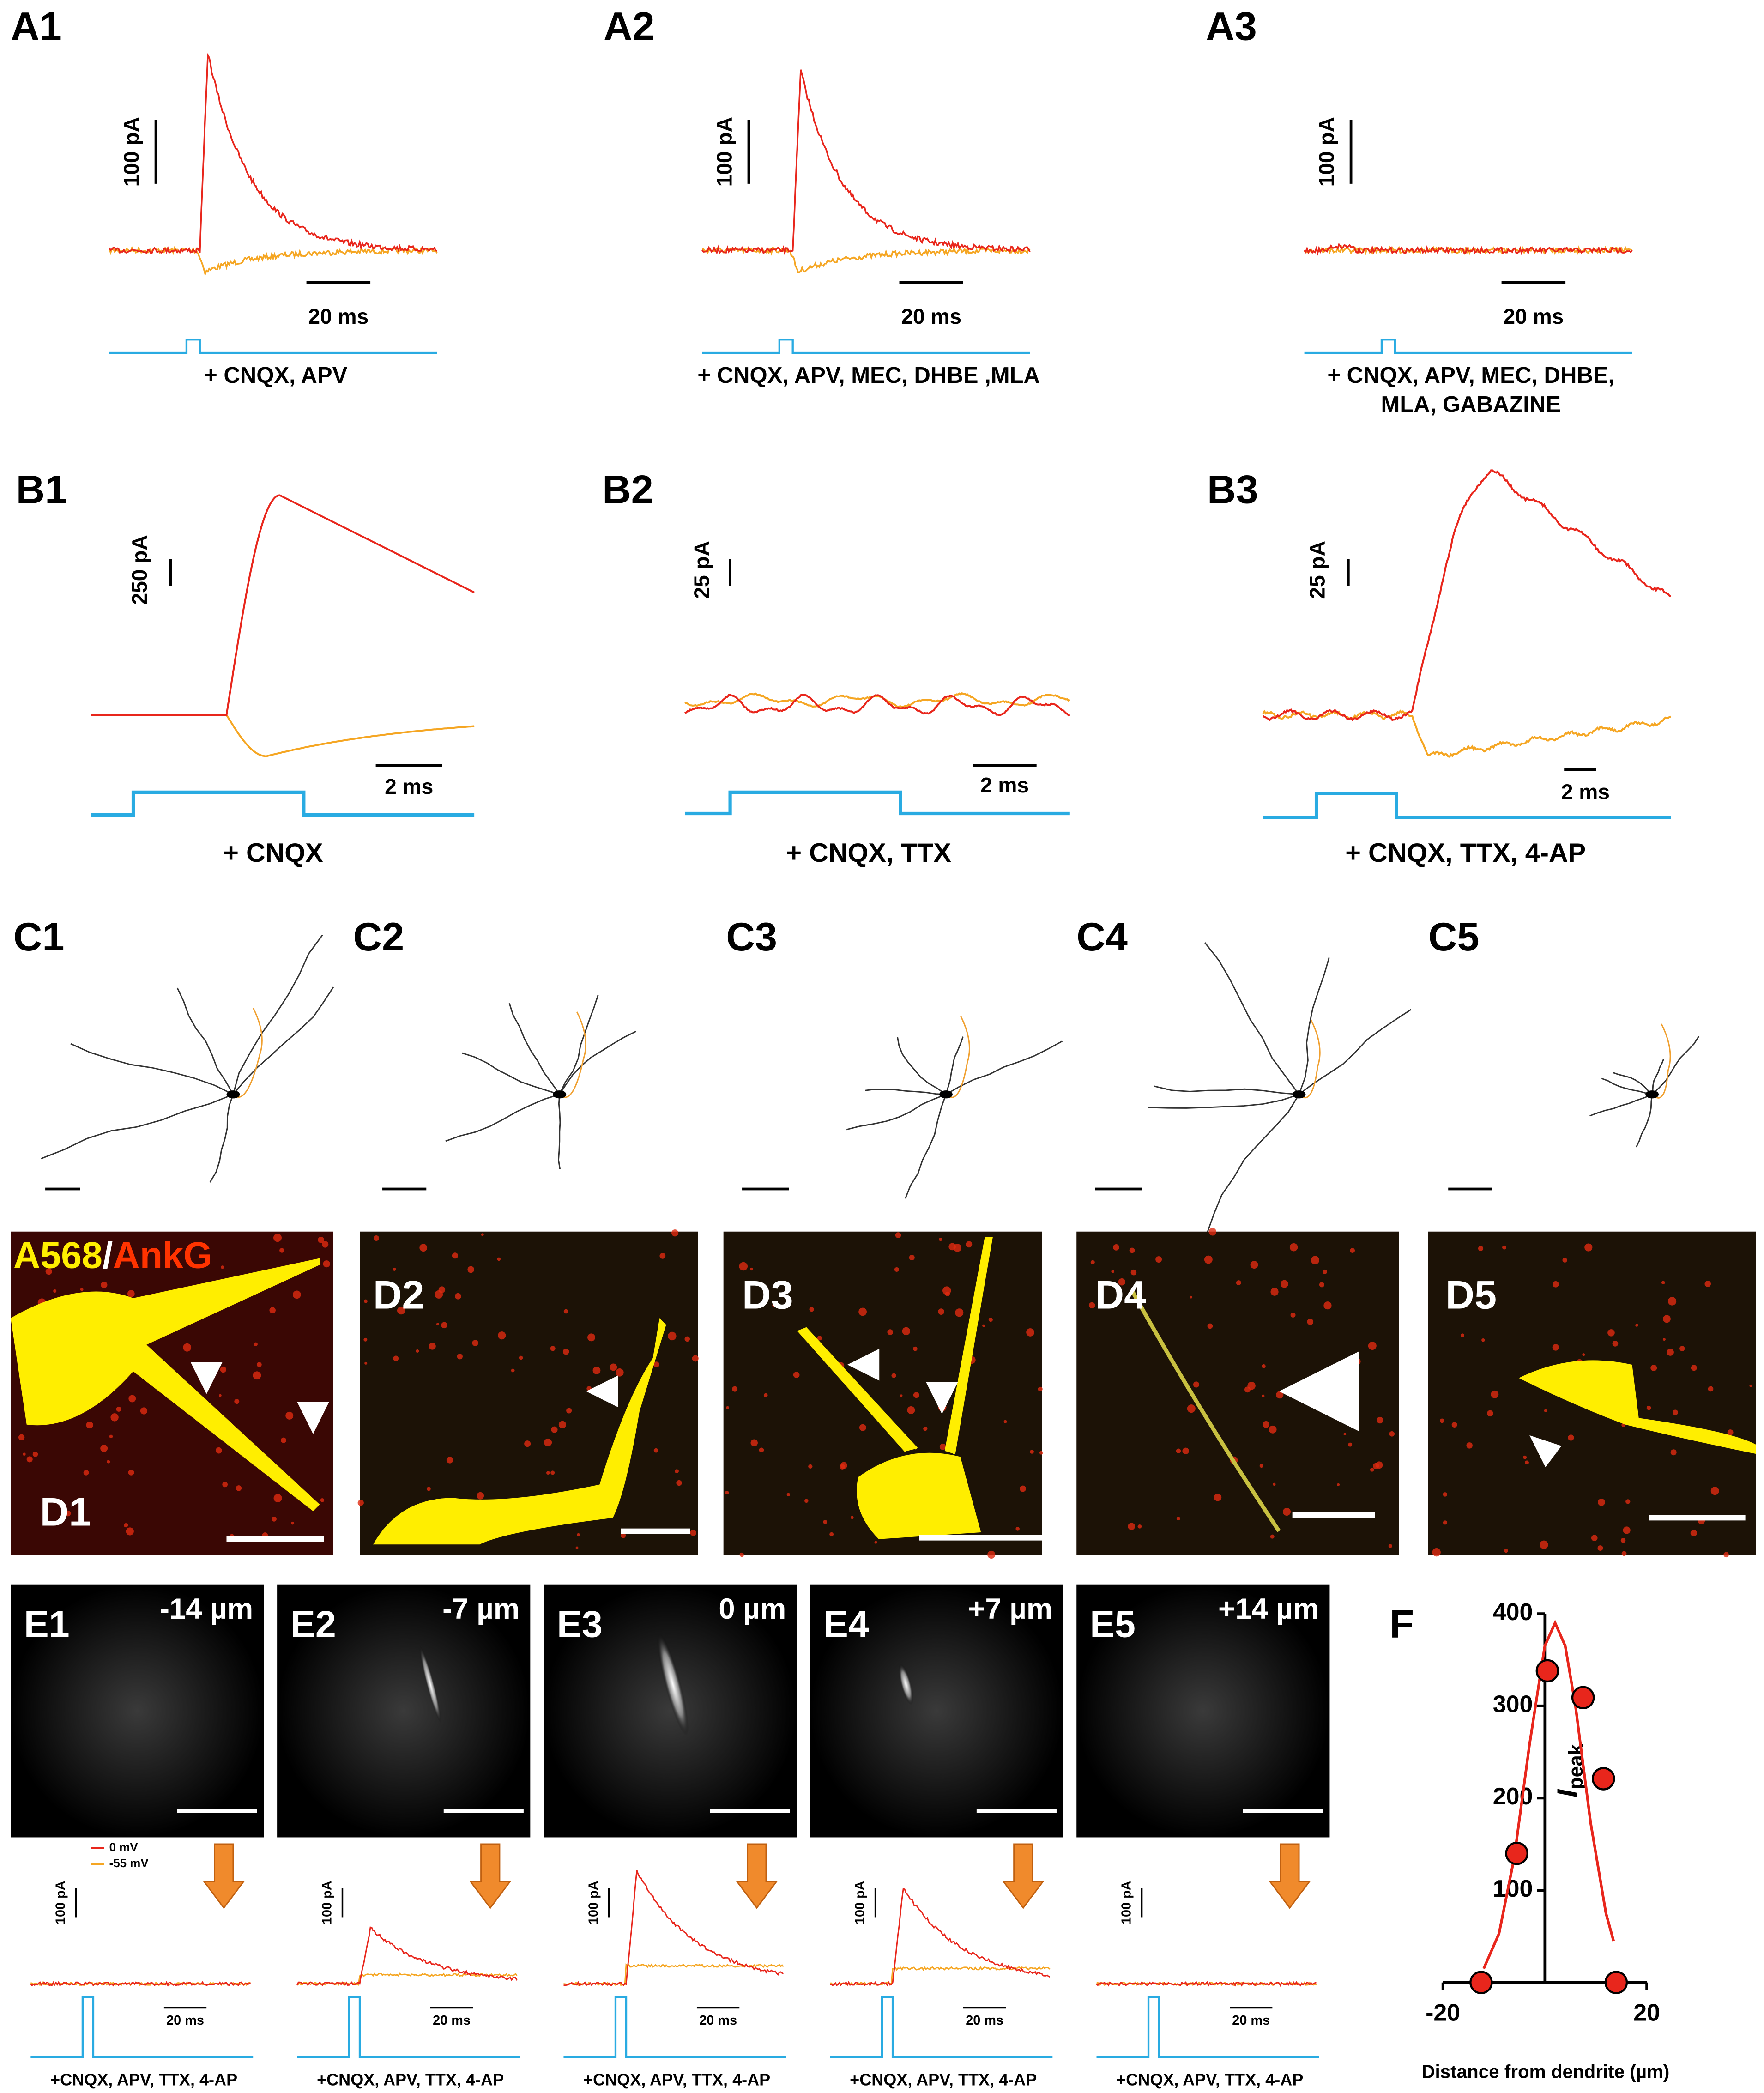 The image size is (1764, 2093). What do you see at coordinates (864, 1365) in the screenshot?
I see `arrowhead` at bounding box center [864, 1365].